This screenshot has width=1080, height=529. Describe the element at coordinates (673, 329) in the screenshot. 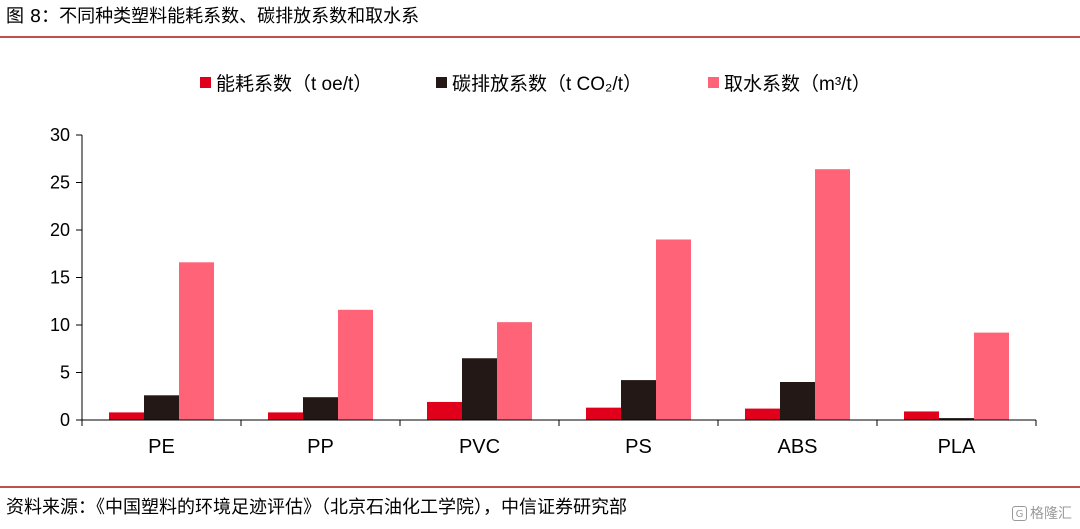

I see `bar-3-ps` at that location.